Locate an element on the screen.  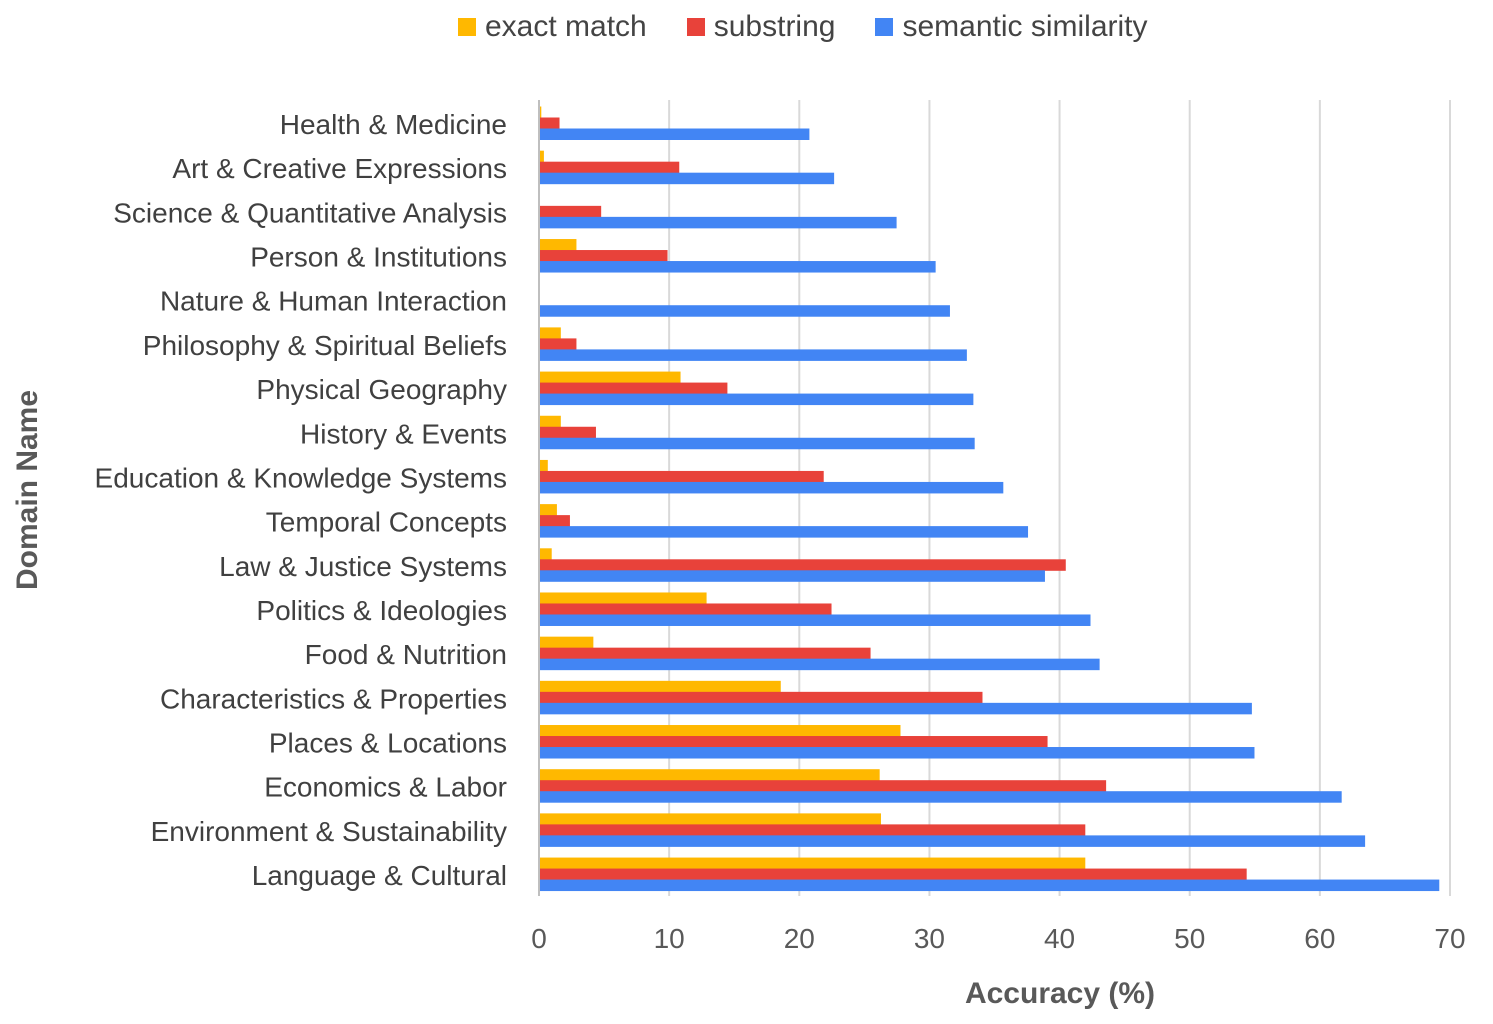
bar-exact-match-physical-geography is located at coordinates (610, 377).